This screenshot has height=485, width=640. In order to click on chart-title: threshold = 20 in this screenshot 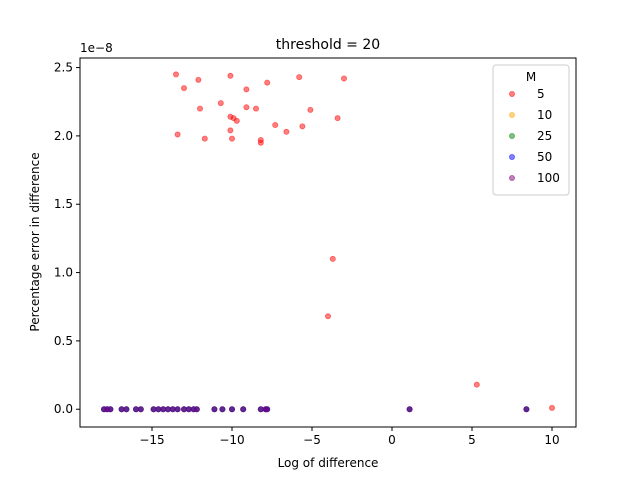, I will do `click(328, 45)`.